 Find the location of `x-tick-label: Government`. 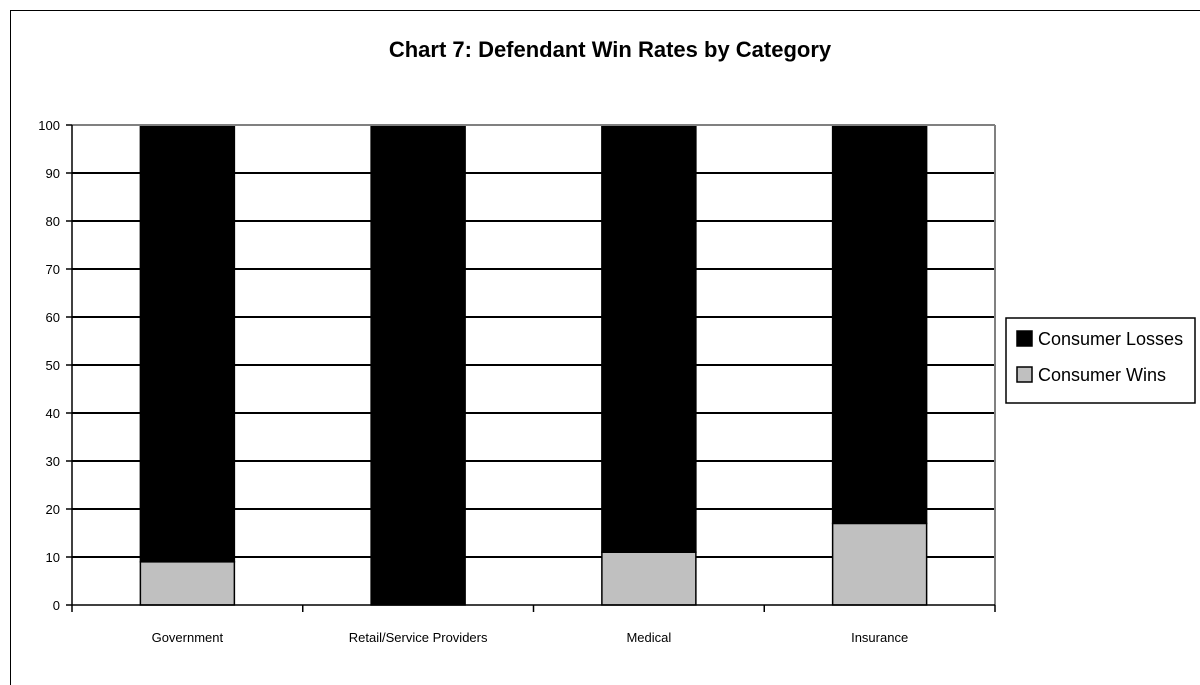

x-tick-label: Government is located at coordinates (188, 637).